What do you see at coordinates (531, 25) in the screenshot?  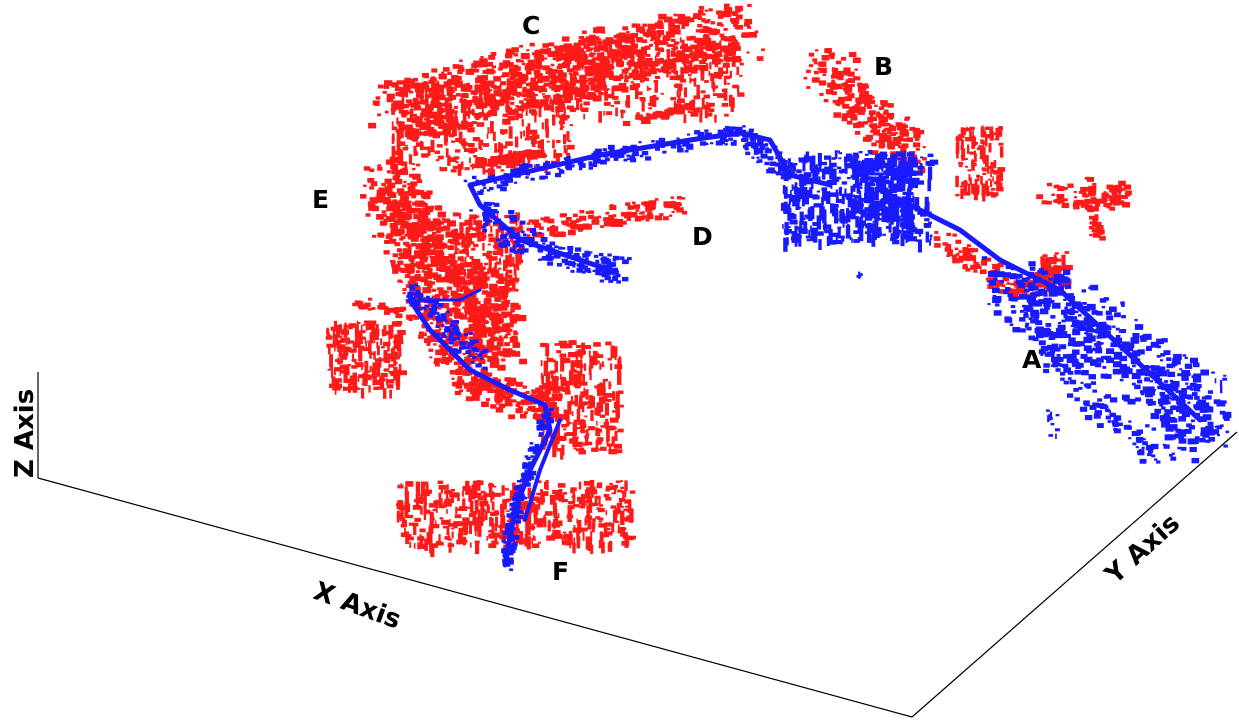 I see `region-label-c: C` at bounding box center [531, 25].